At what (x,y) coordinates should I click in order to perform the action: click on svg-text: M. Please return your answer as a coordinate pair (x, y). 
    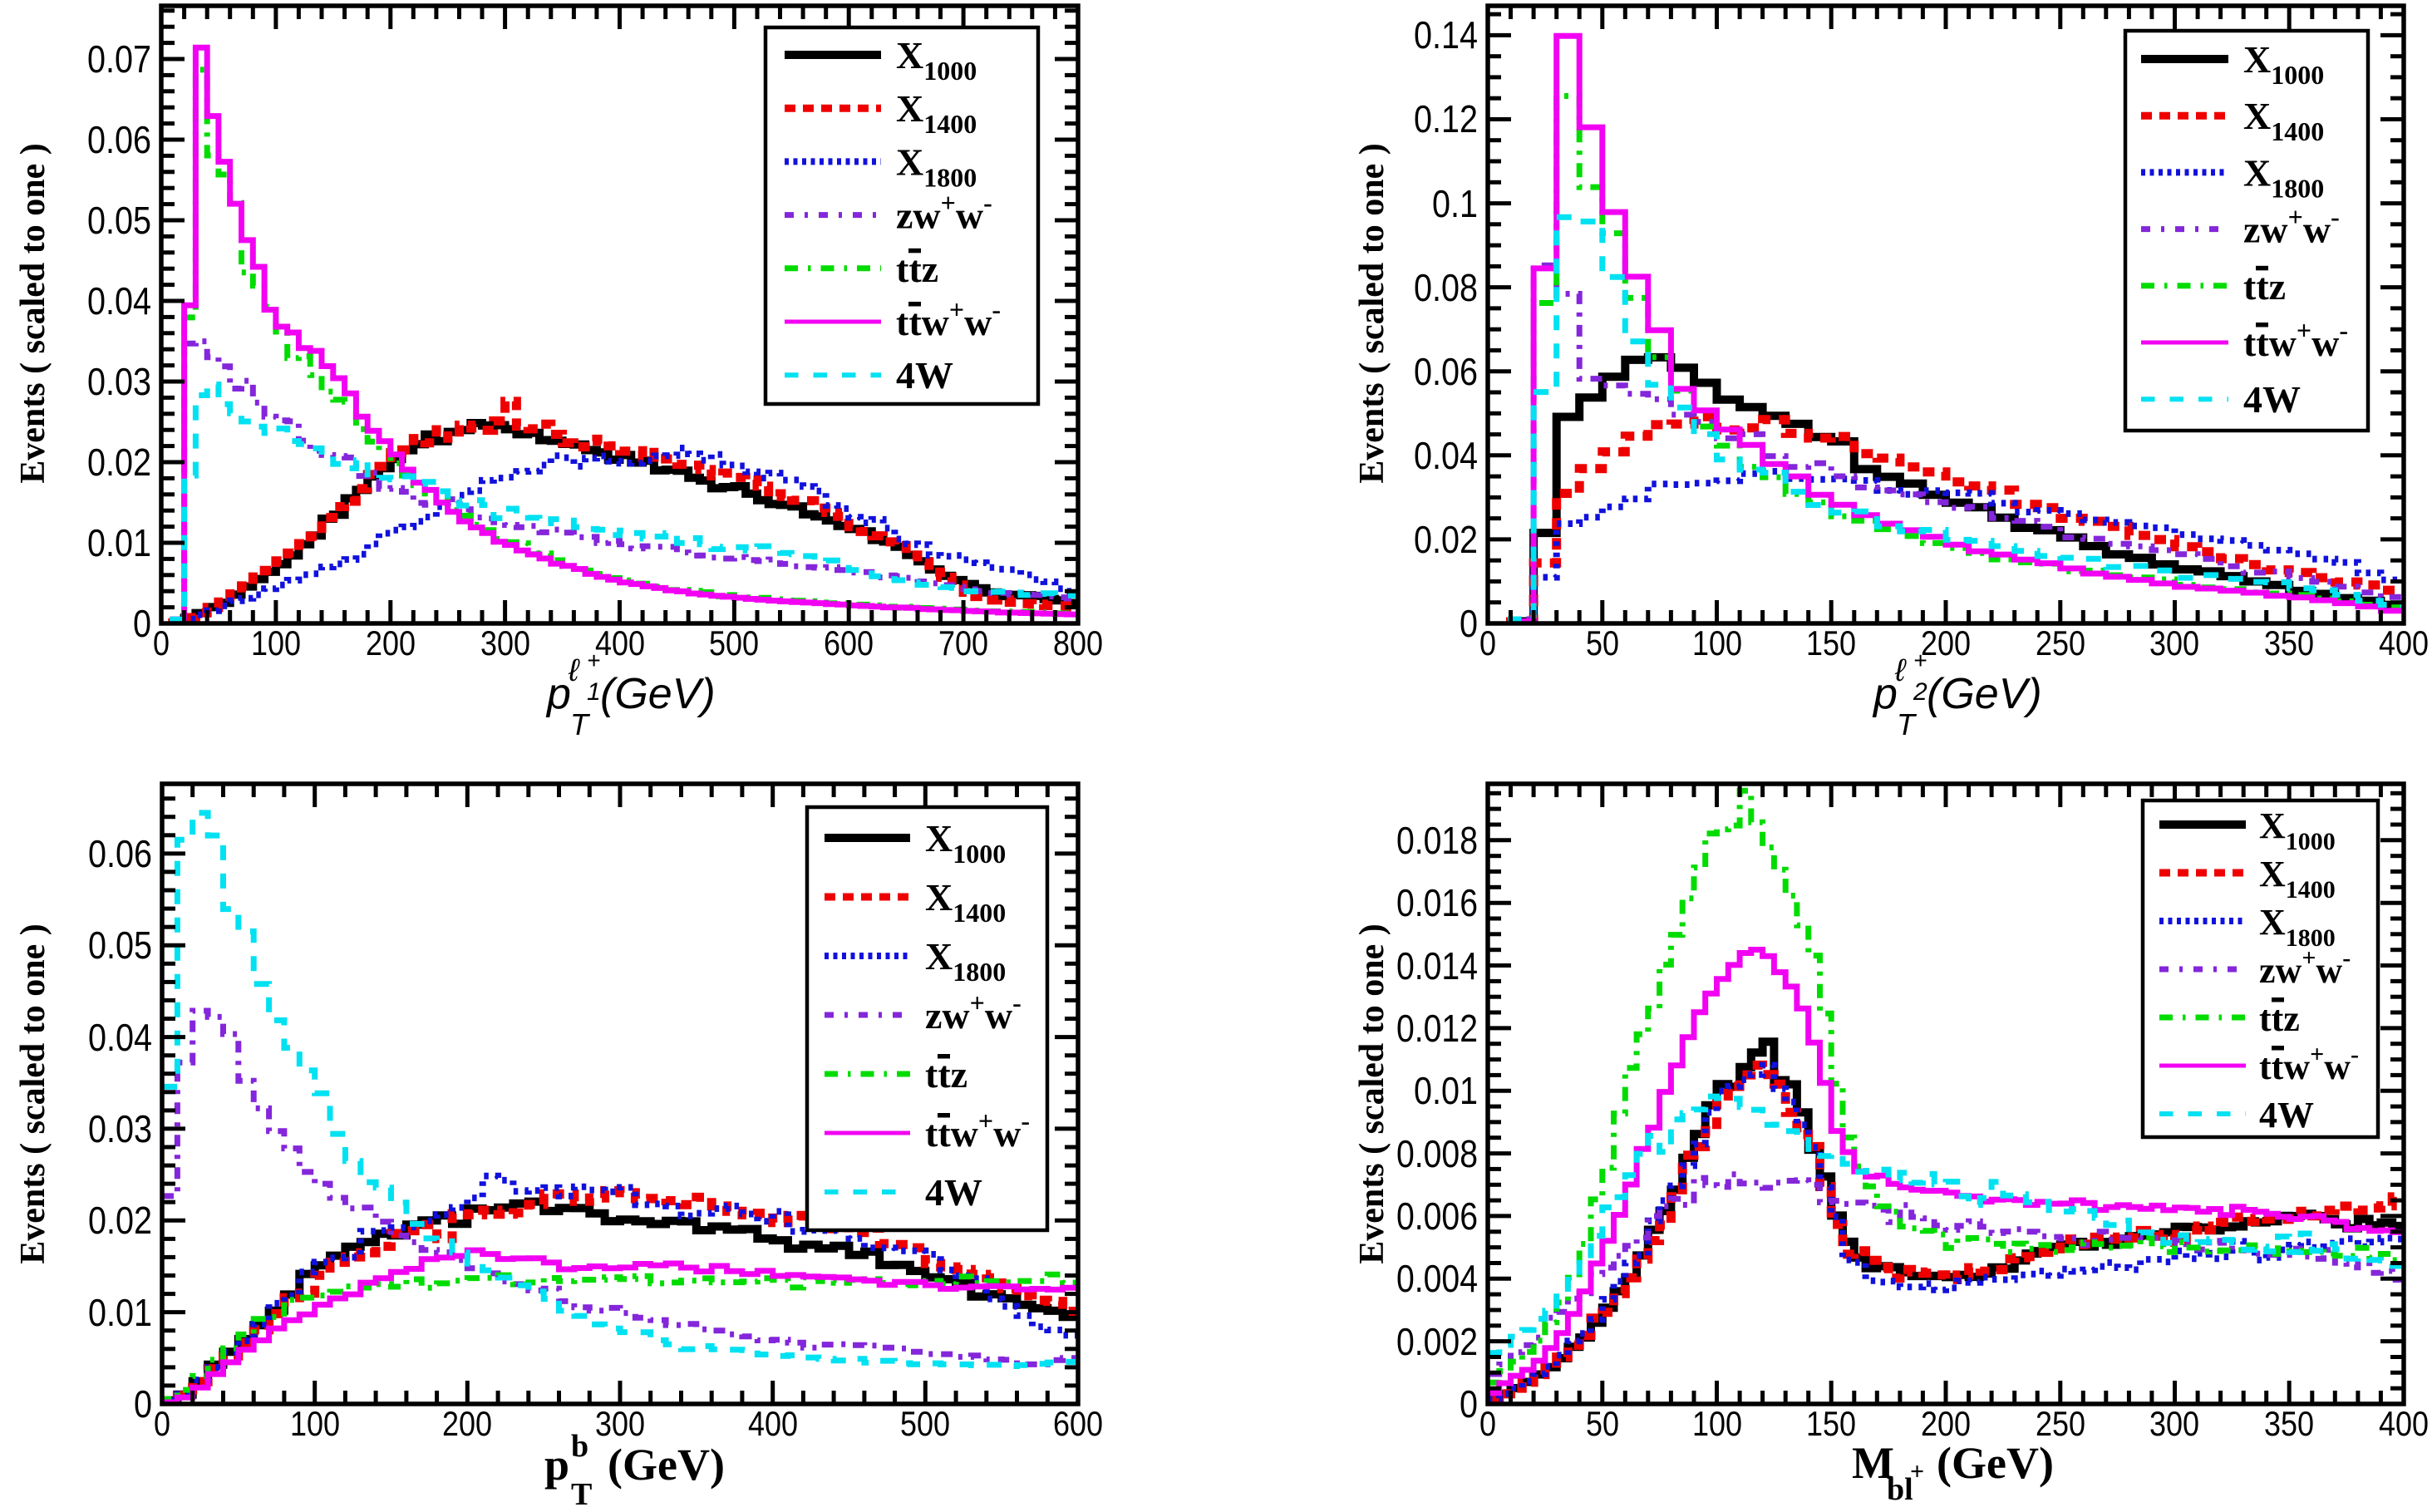
    Looking at the image, I should click on (1873, 1463).